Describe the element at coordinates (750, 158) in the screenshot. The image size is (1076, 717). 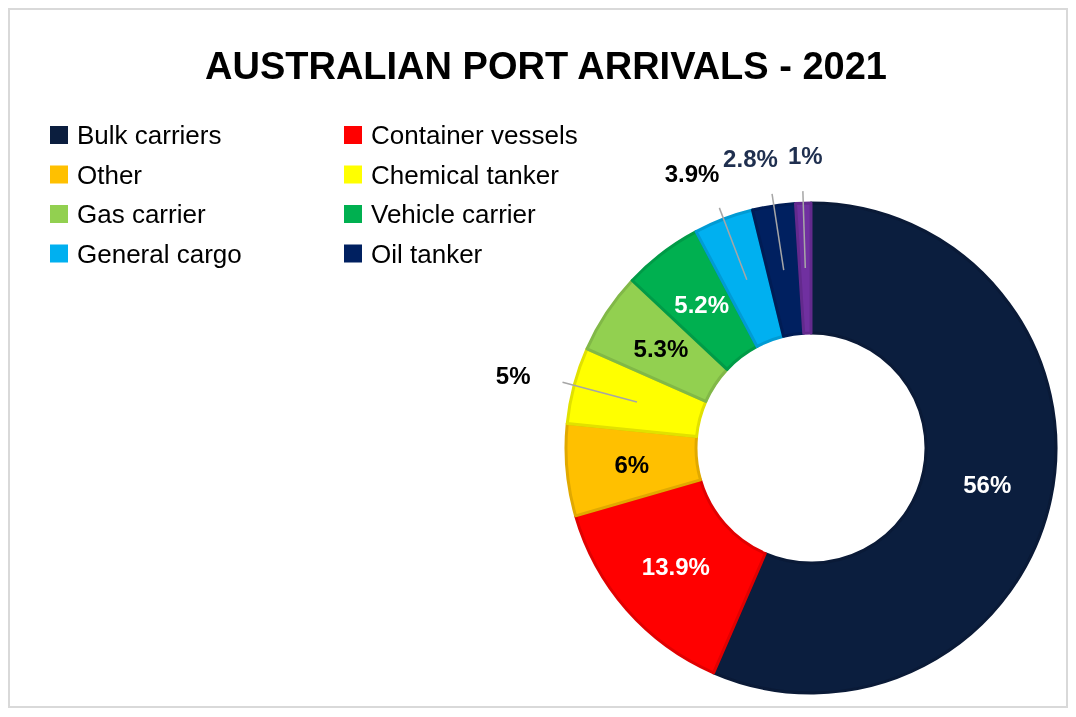
I see `data-label: 2.8%` at that location.